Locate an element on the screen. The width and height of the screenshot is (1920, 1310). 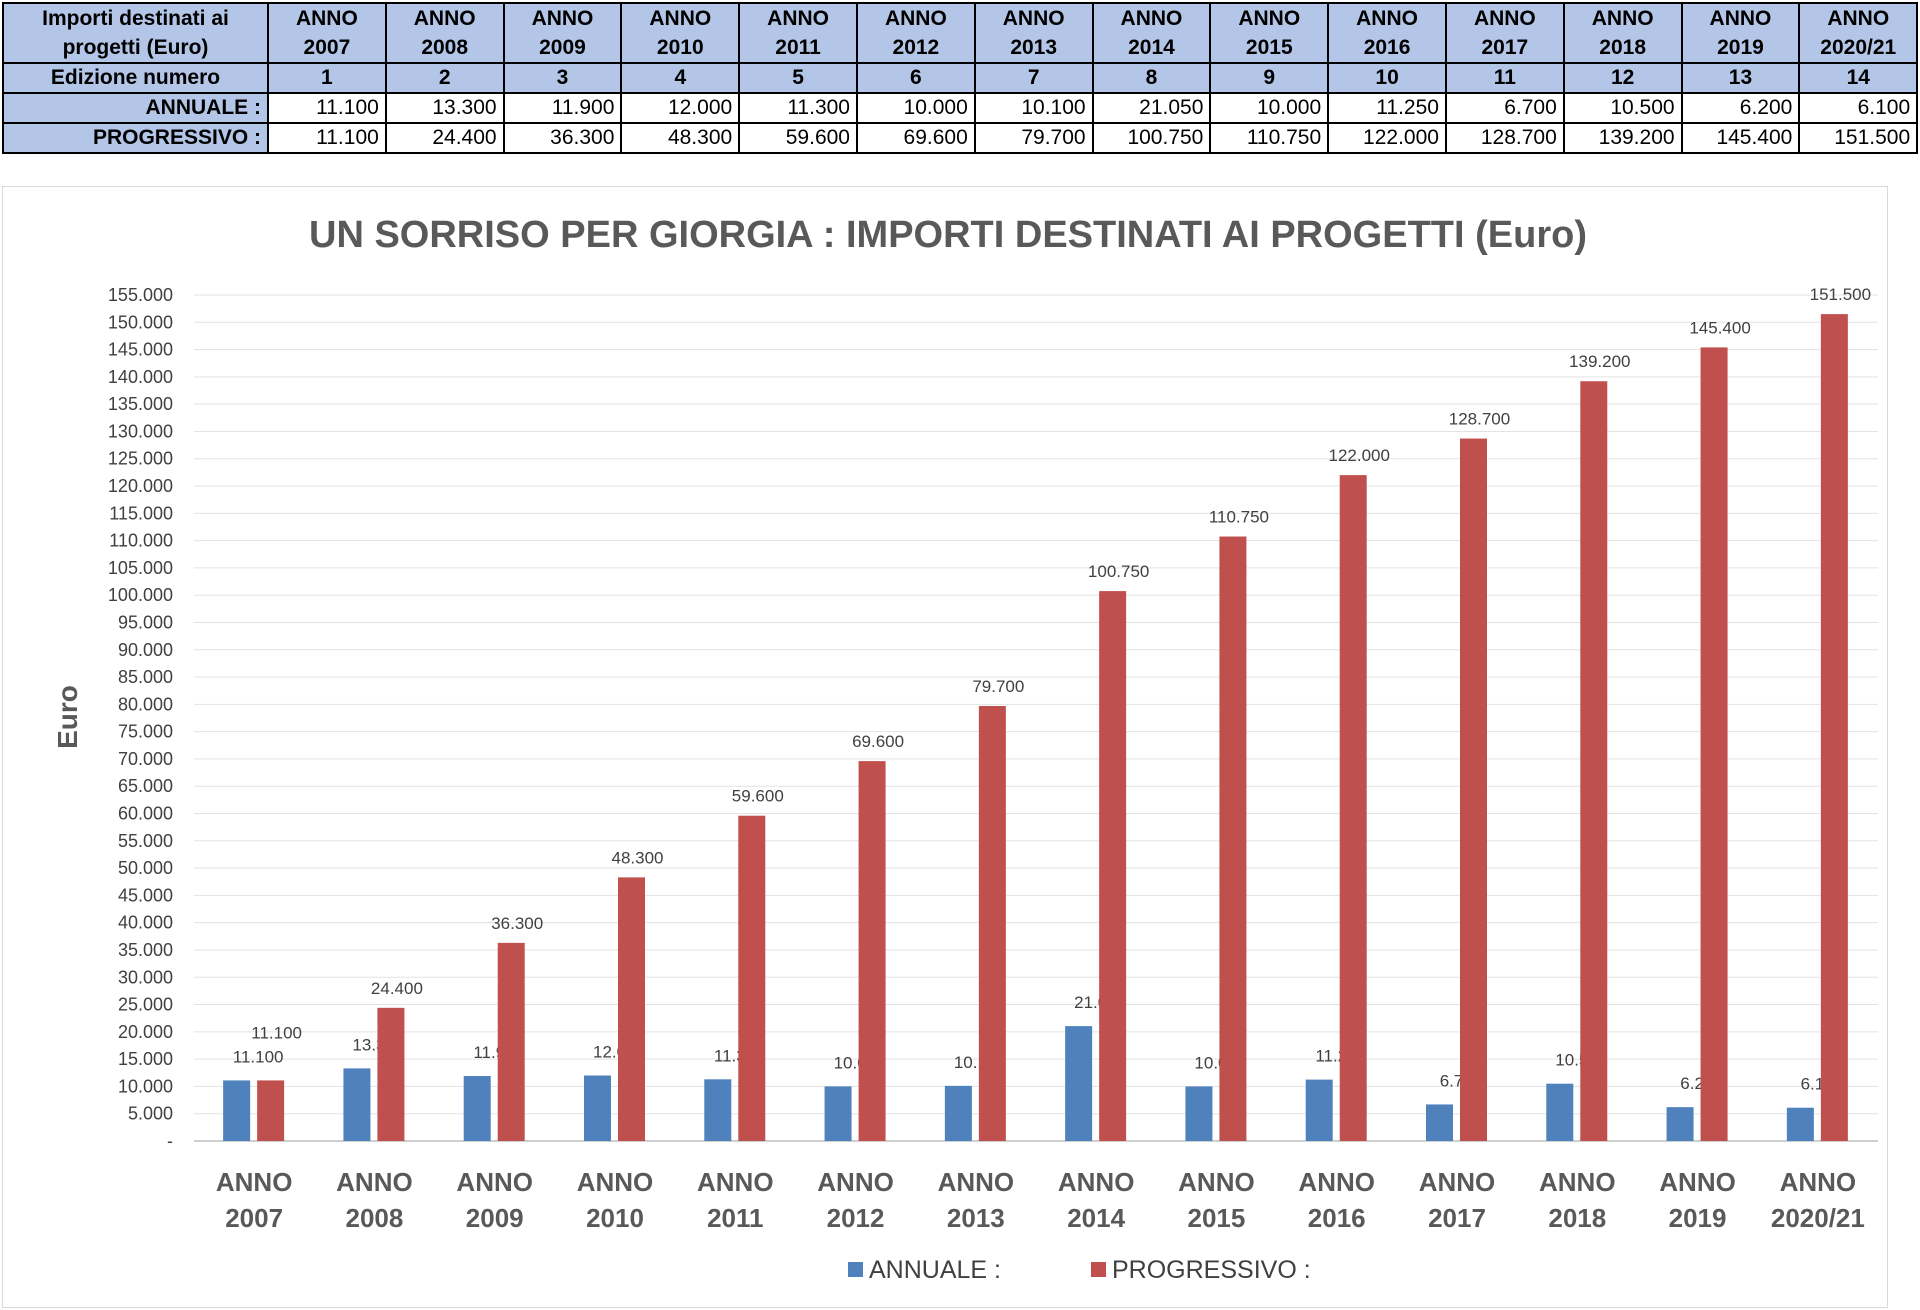
y-tick-label: 140.000 is located at coordinates (140, 377).